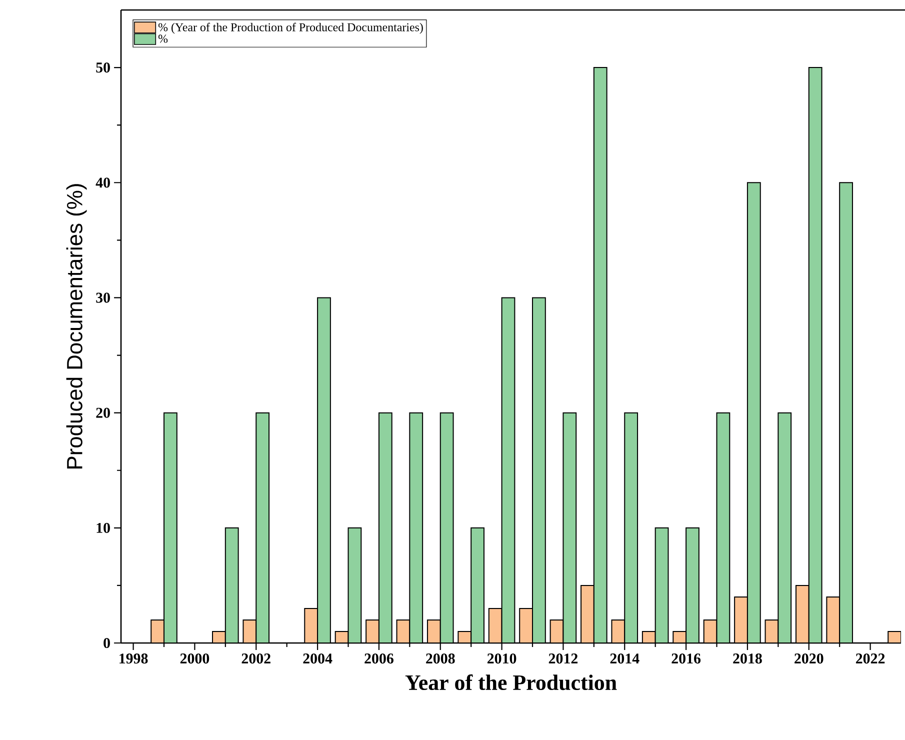 Image resolution: width=905 pixels, height=740 pixels. What do you see at coordinates (563, 658) in the screenshot?
I see `x-tick-label: 2012` at bounding box center [563, 658].